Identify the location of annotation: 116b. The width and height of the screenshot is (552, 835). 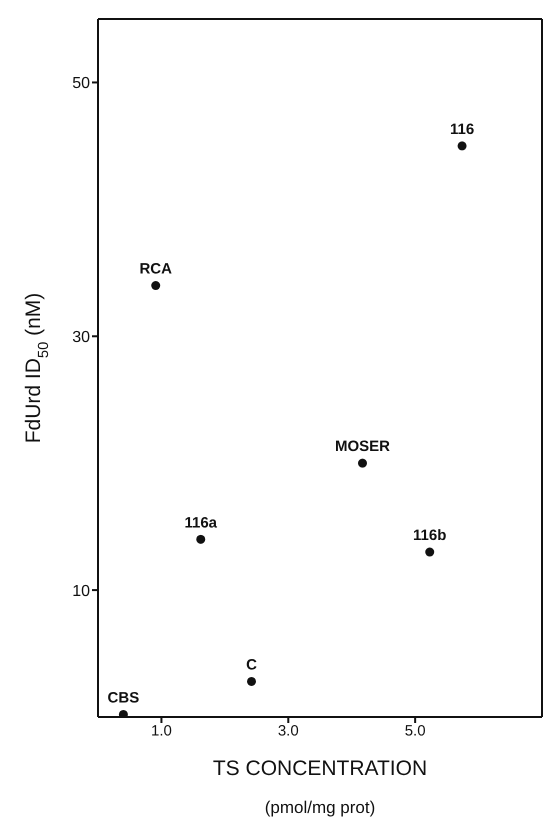
(429, 535).